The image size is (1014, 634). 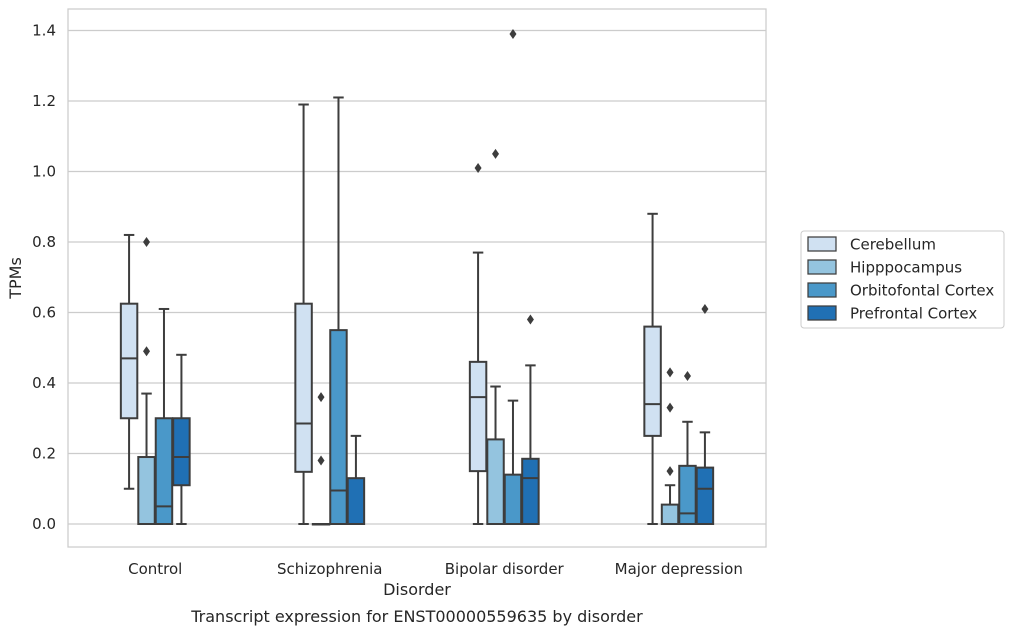 I want to click on legend-label: Hipppocampus, so click(x=906, y=268).